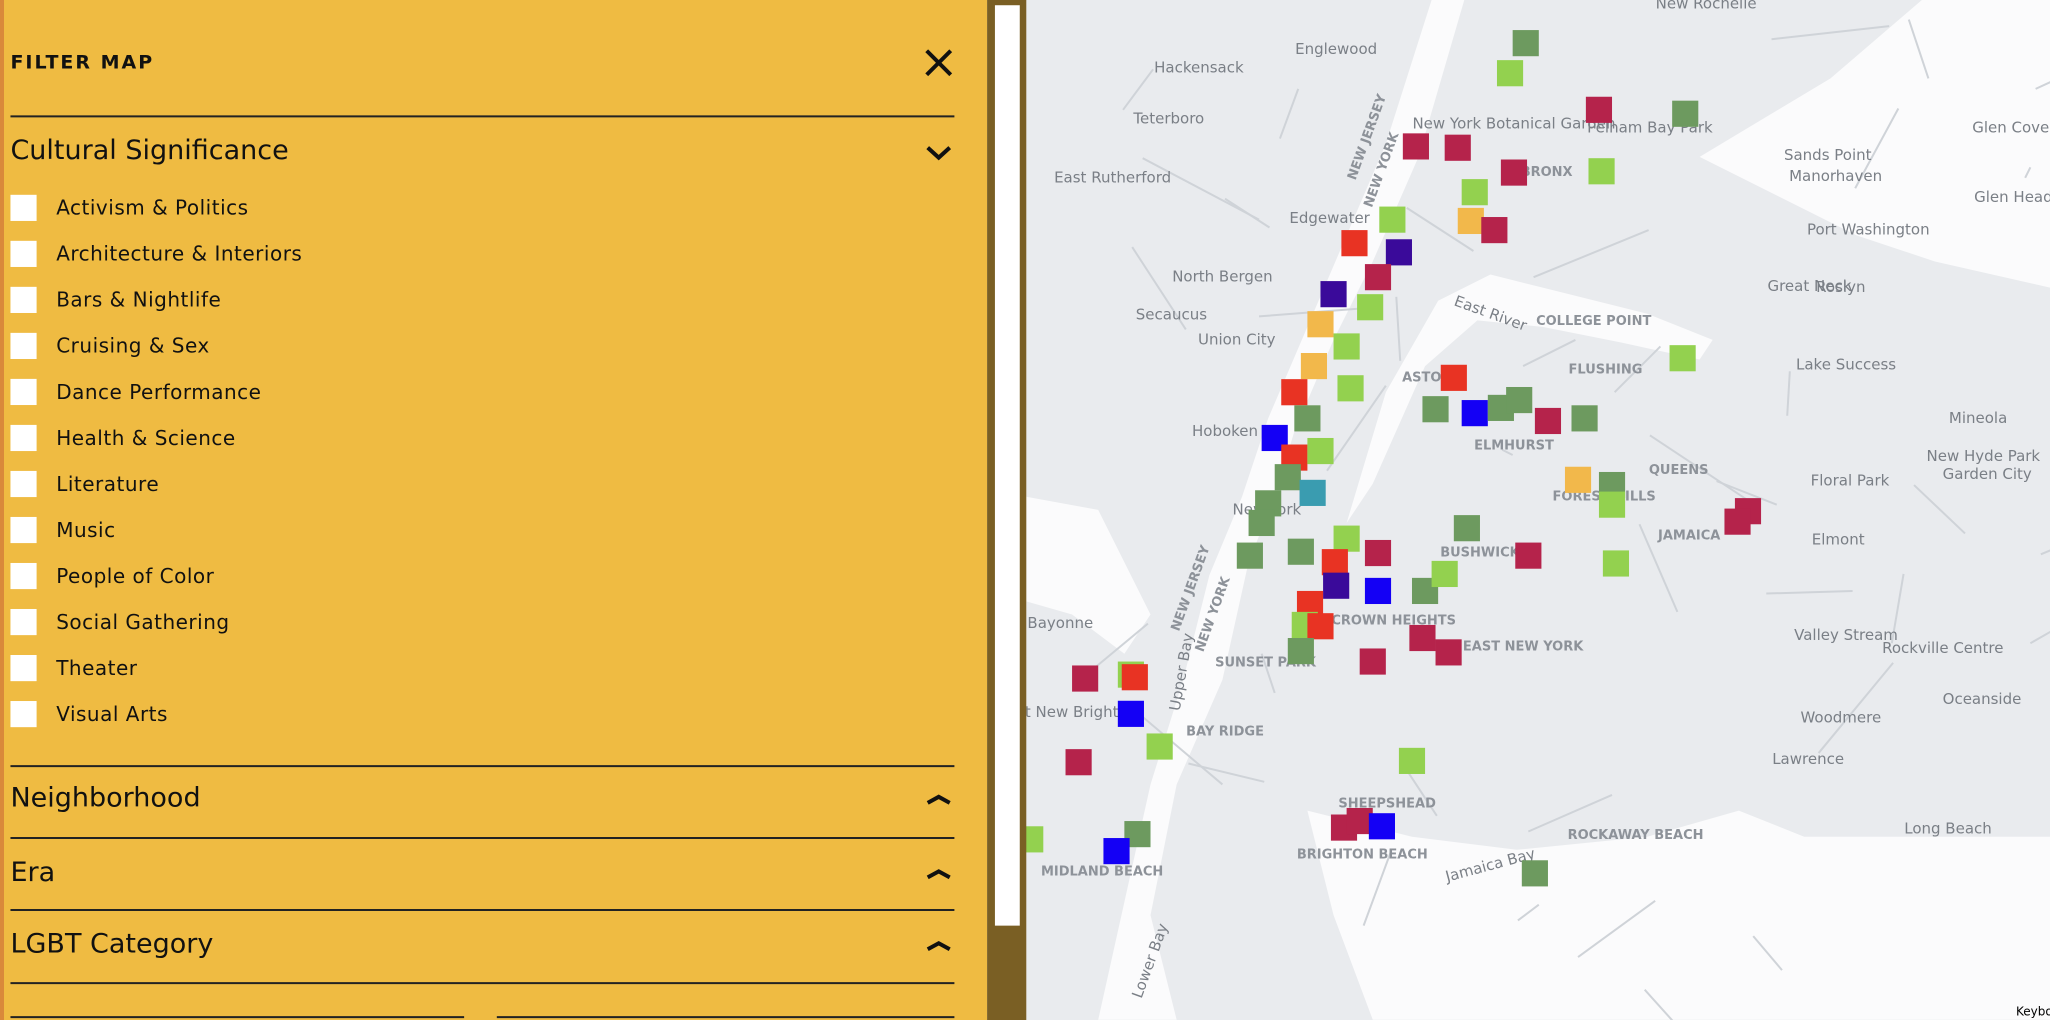 The height and width of the screenshot is (1020, 2050). What do you see at coordinates (158, 392) in the screenshot?
I see `option-label: Dance Performance` at bounding box center [158, 392].